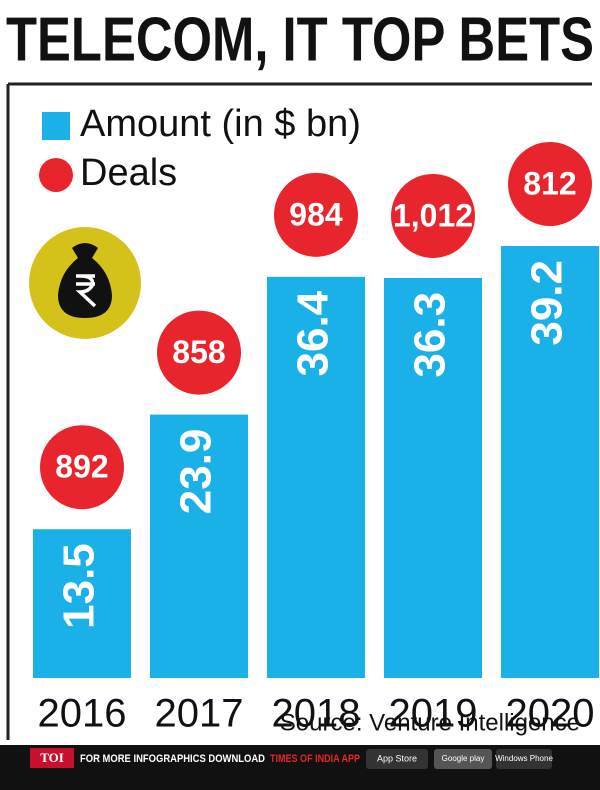 This screenshot has height=790, width=600. What do you see at coordinates (172, 759) in the screenshot?
I see `footer-text: FOR MORE INFOGRAPHICS DOWNLOAD` at bounding box center [172, 759].